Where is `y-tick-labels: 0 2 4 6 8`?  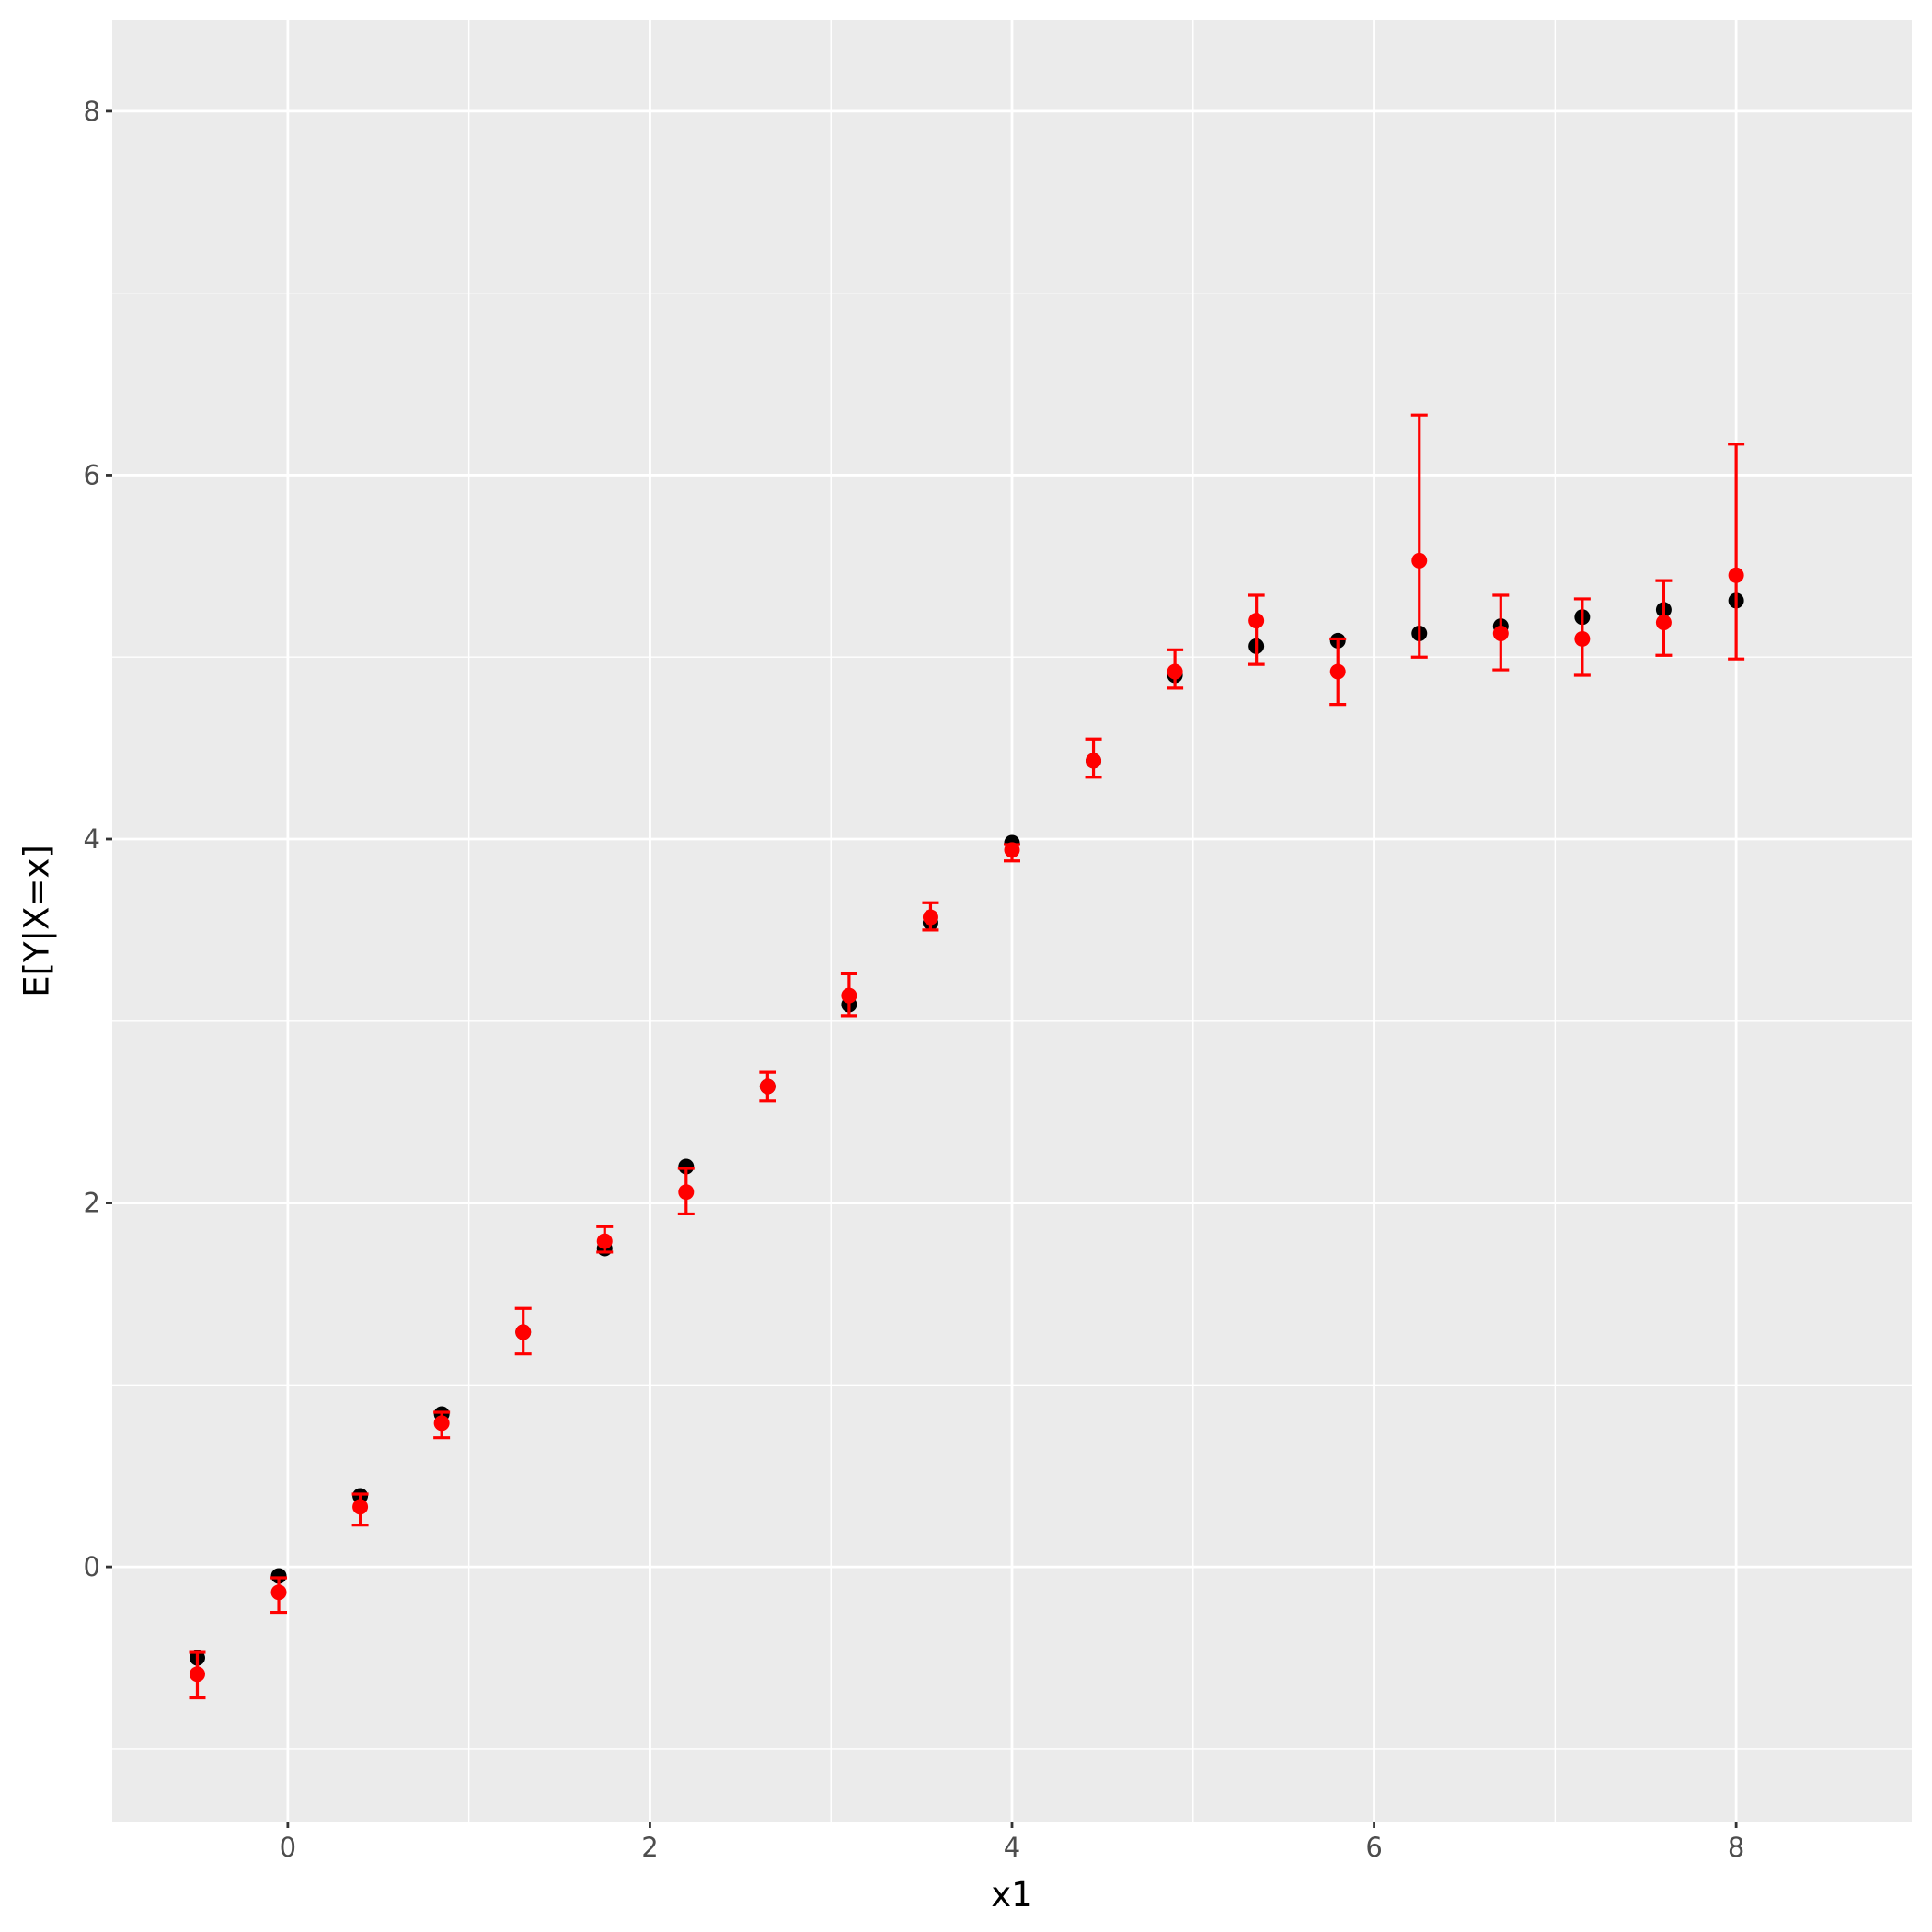
y-tick-labels: 0 2 4 6 8 is located at coordinates (92, 839).